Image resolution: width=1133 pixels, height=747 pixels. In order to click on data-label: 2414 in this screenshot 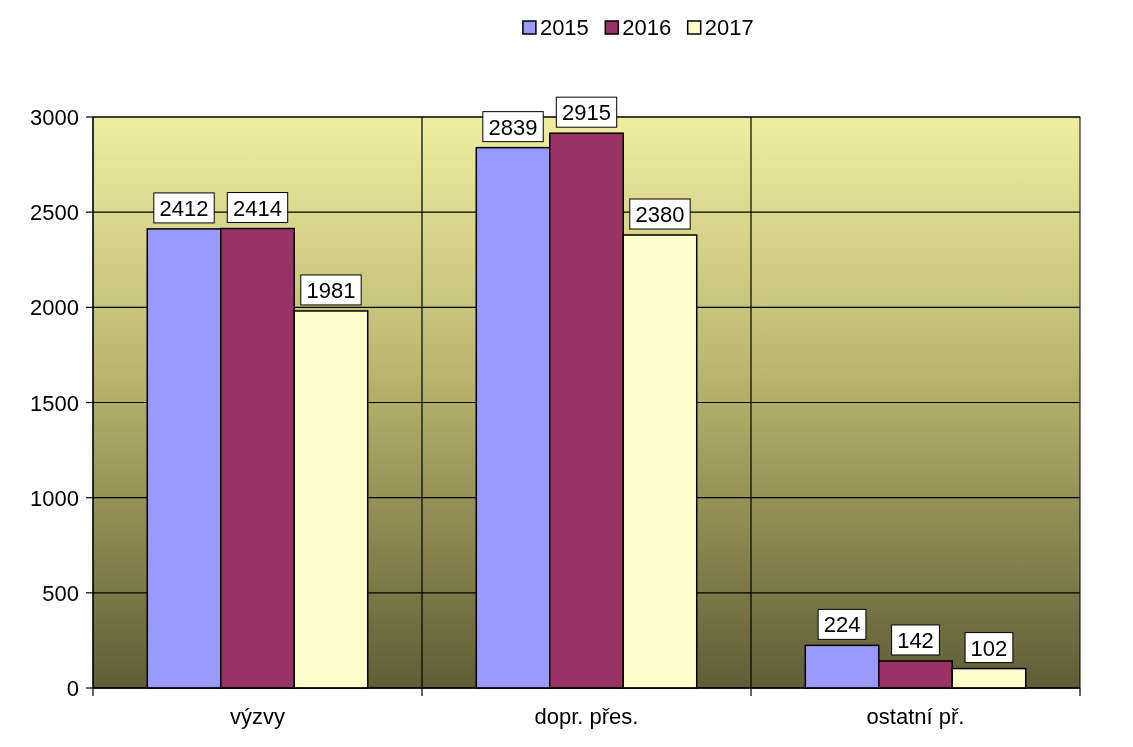, I will do `click(257, 208)`.